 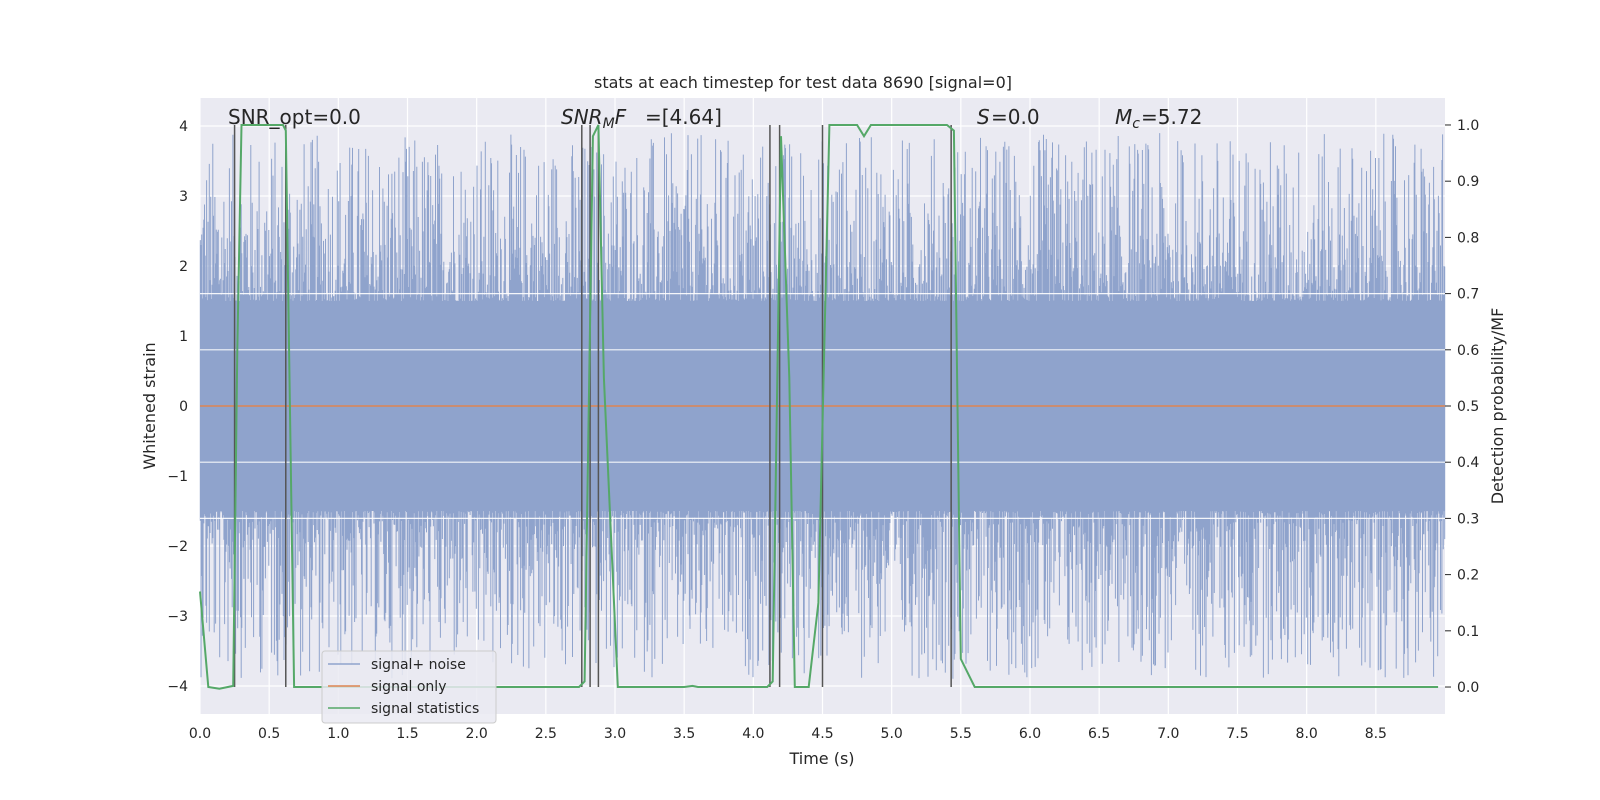 What do you see at coordinates (1237, 734) in the screenshot?
I see `x-tick-label-15: 7.5` at bounding box center [1237, 734].